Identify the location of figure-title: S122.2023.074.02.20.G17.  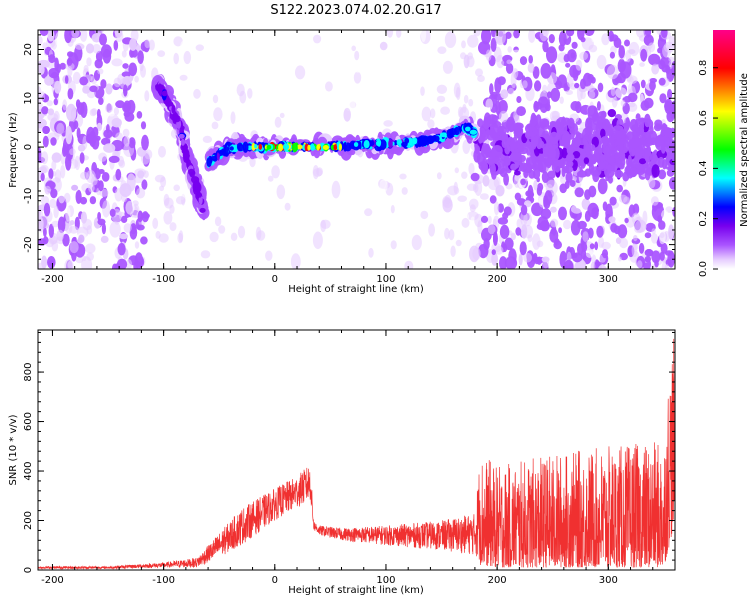
(355, 10).